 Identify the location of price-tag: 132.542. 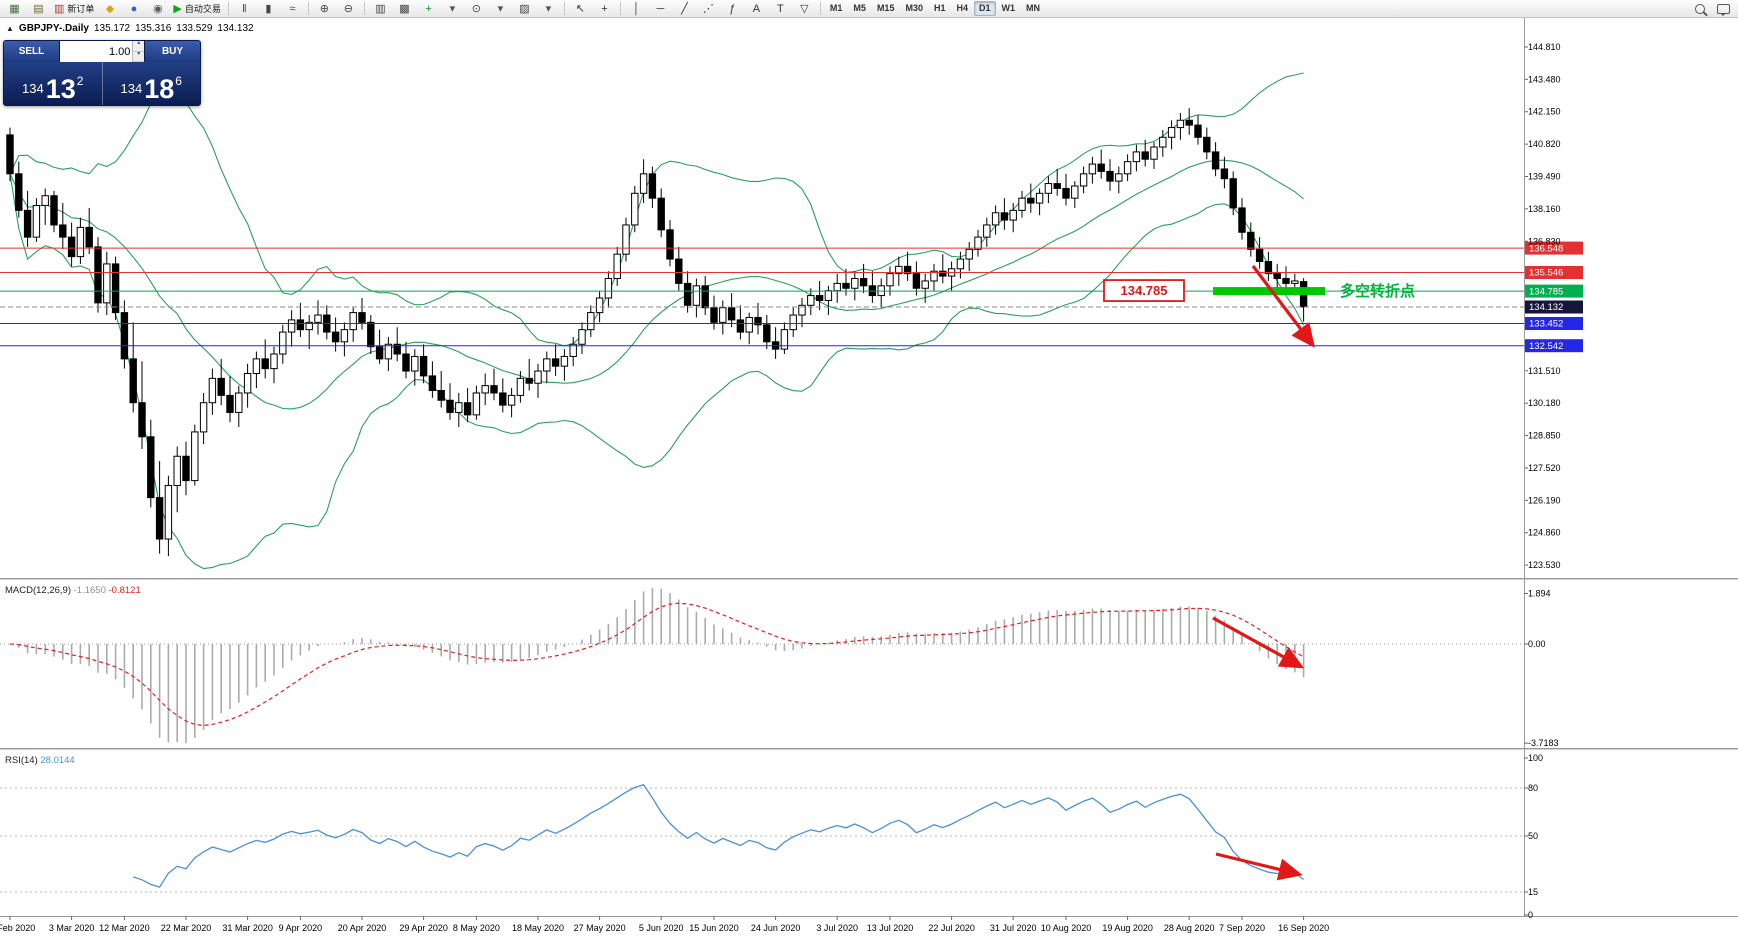
(1554, 346).